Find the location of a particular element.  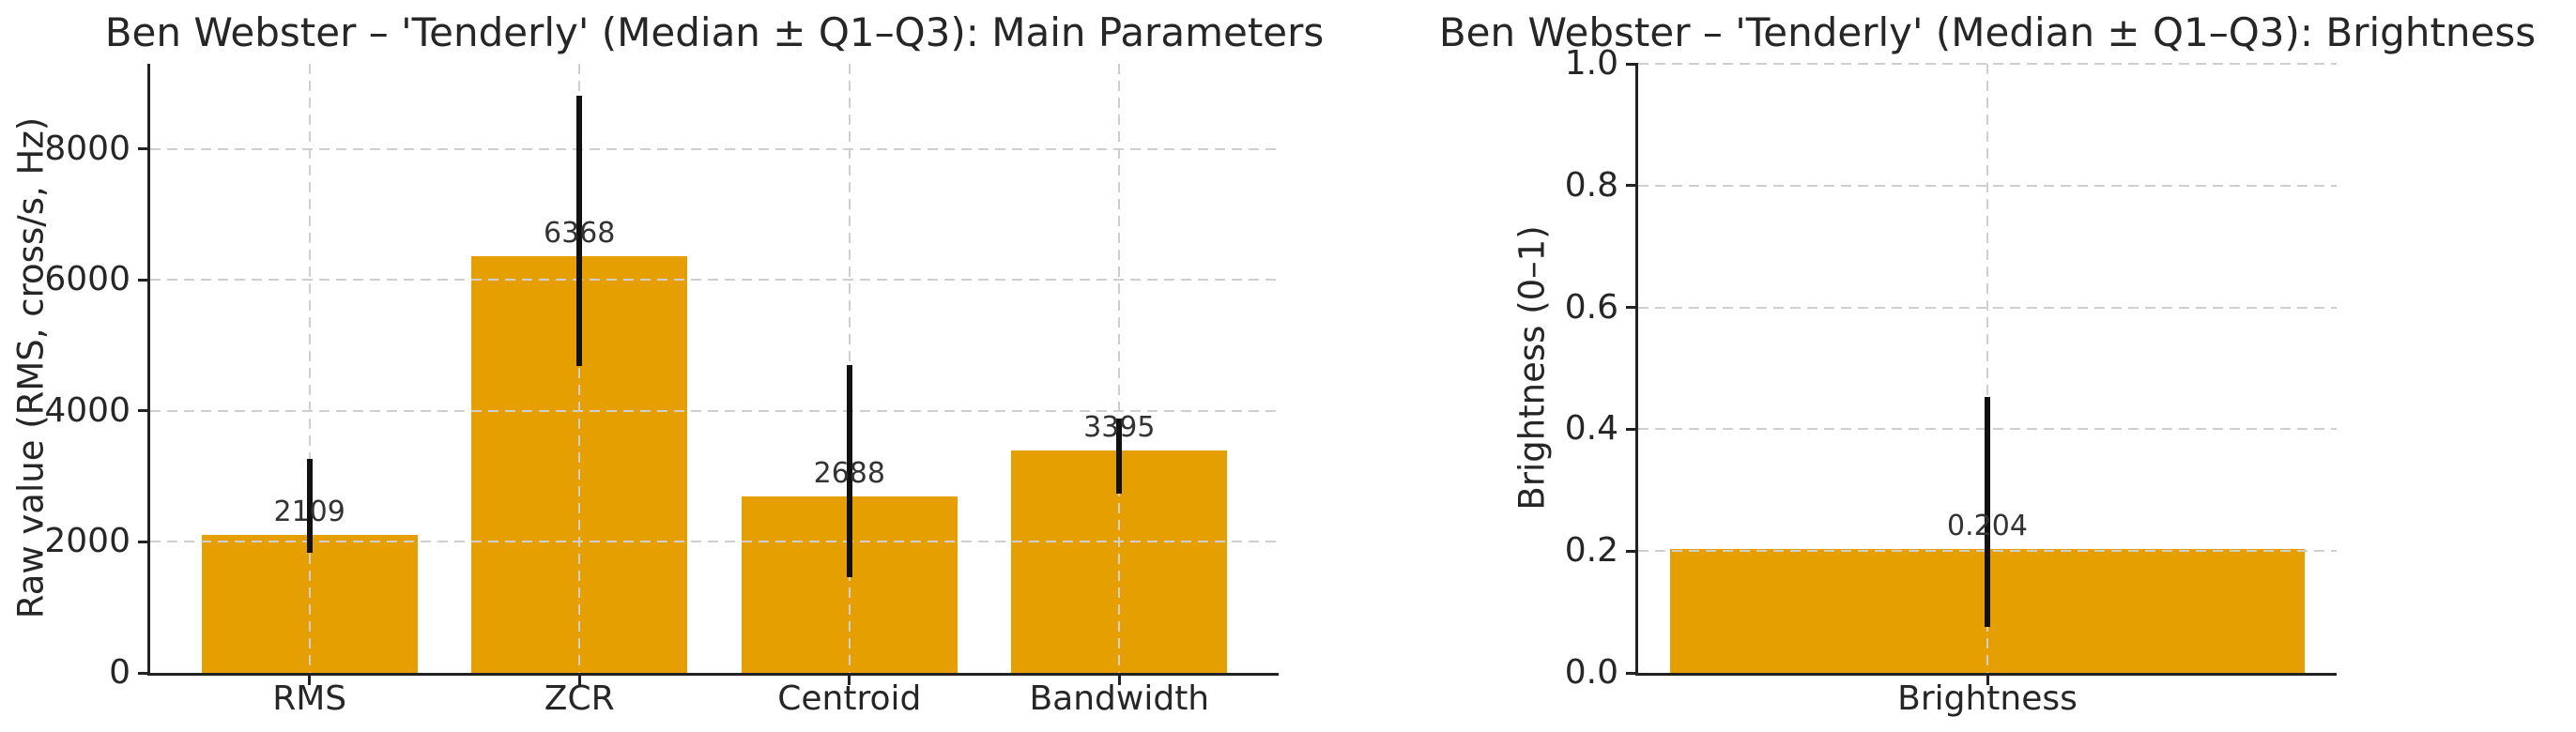

y-tick-0.8 is located at coordinates (1632, 186).